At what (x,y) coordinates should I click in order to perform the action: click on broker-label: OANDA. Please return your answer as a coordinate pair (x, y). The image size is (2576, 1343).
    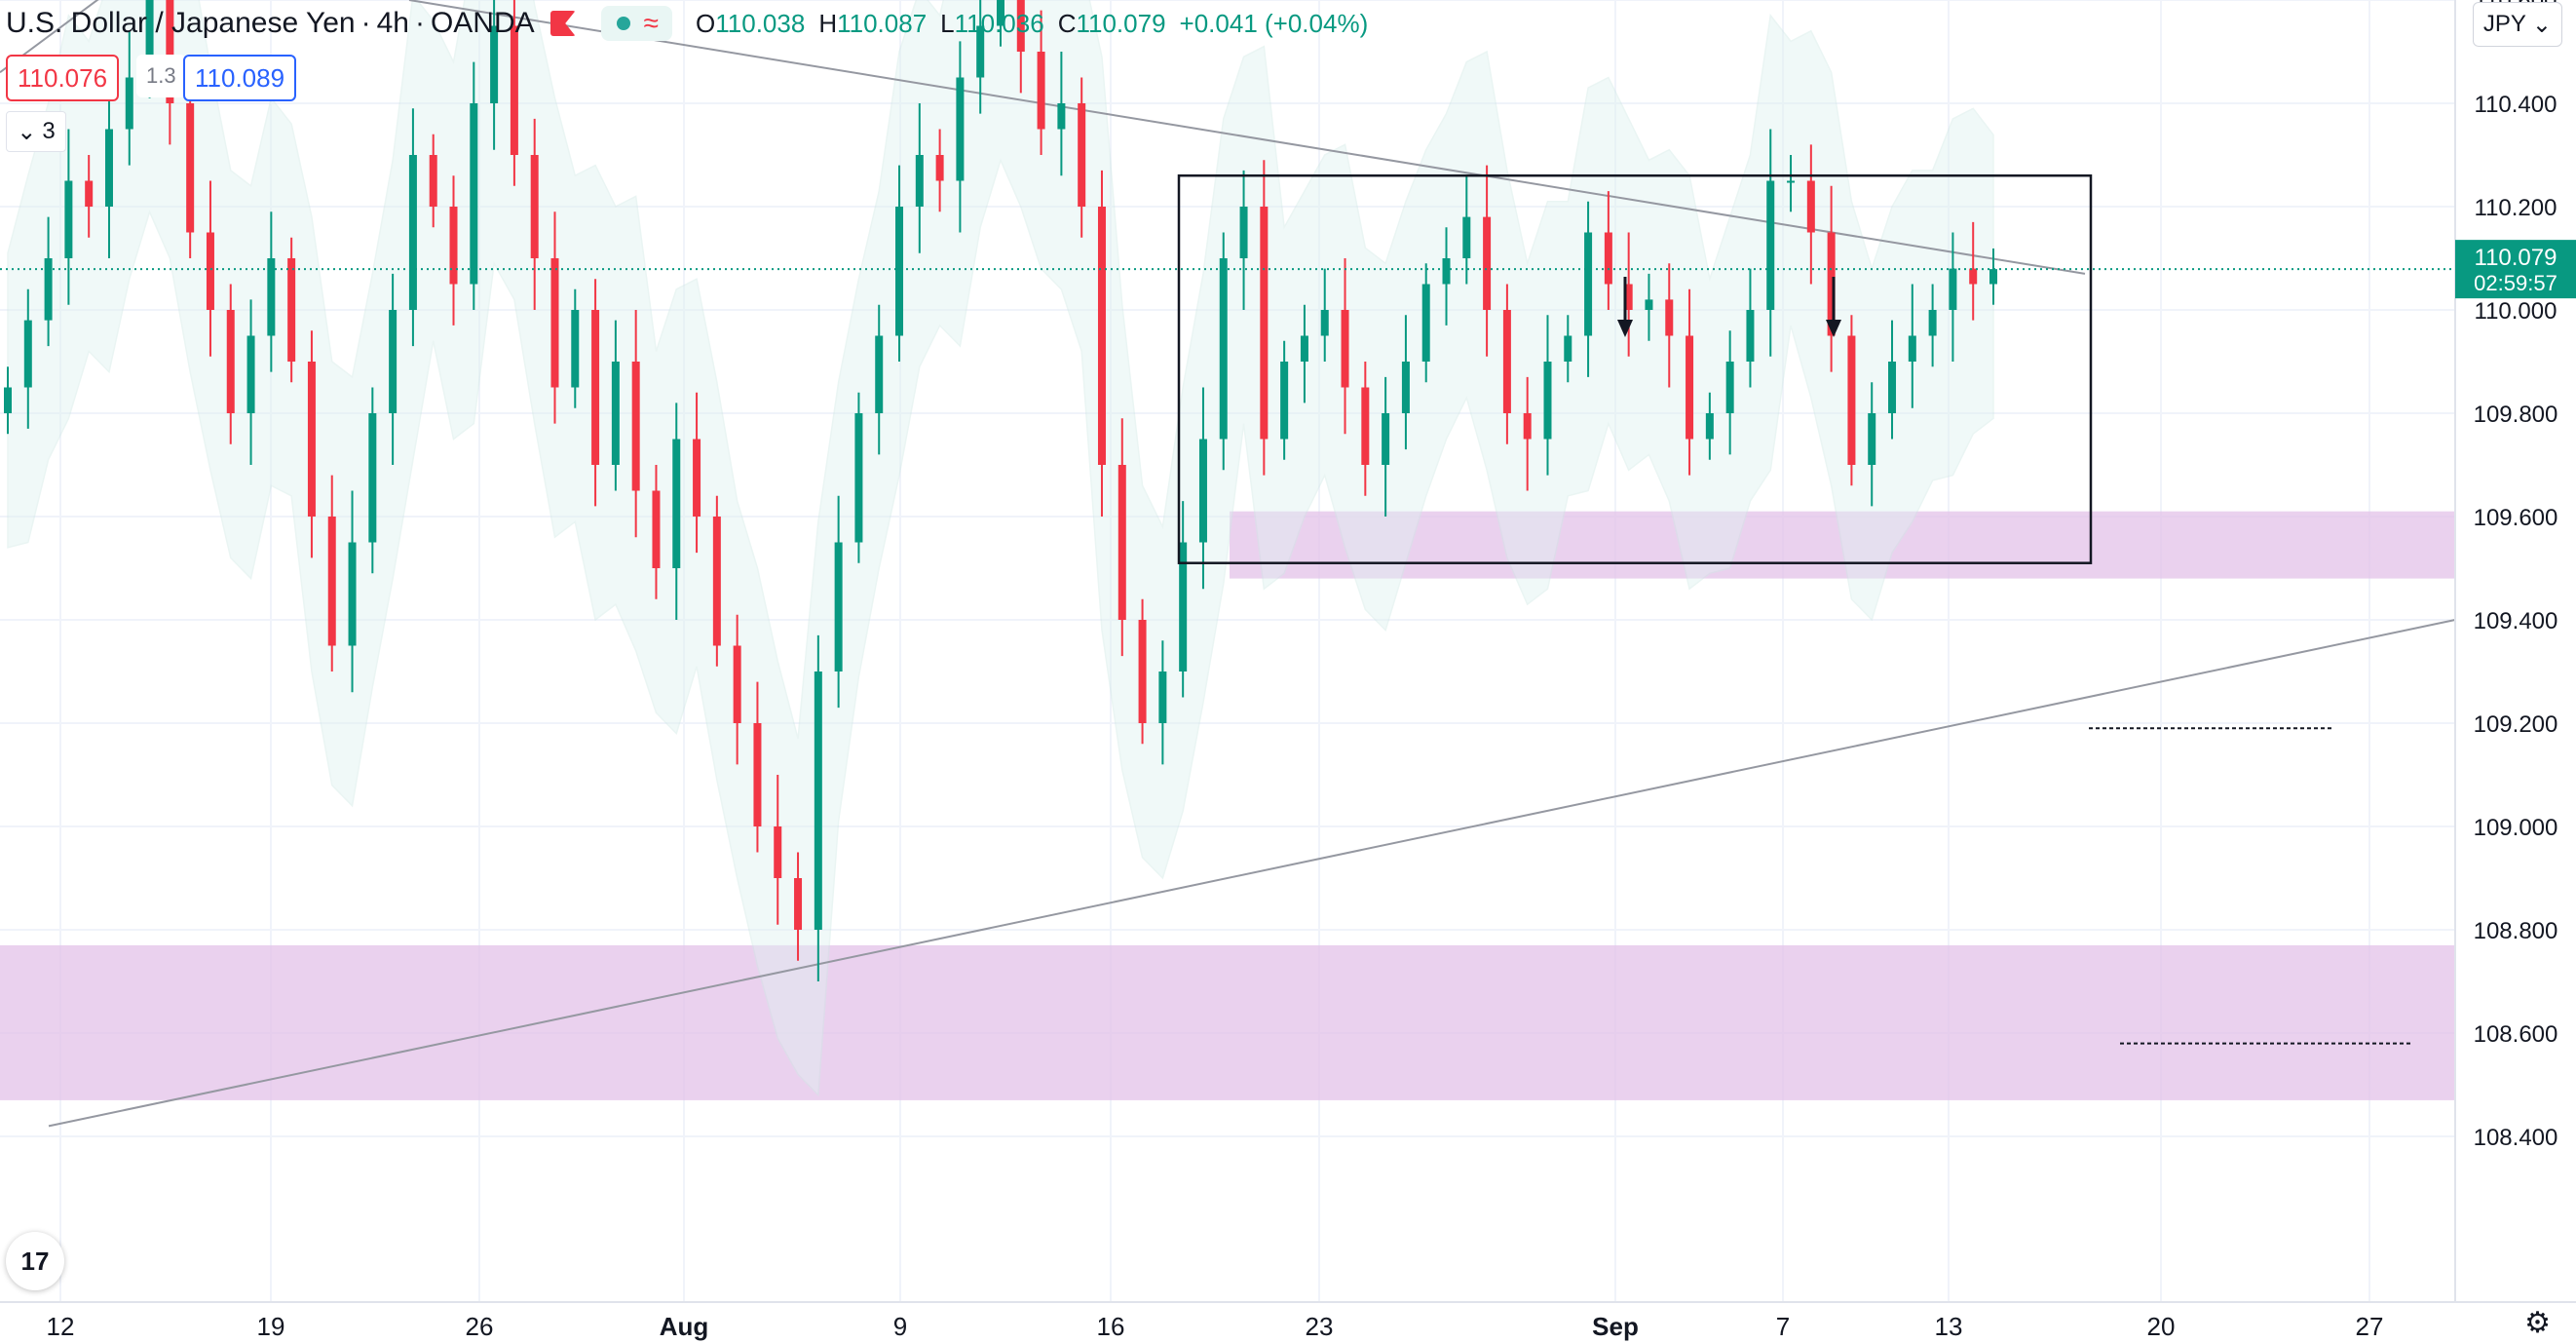
    Looking at the image, I should click on (482, 23).